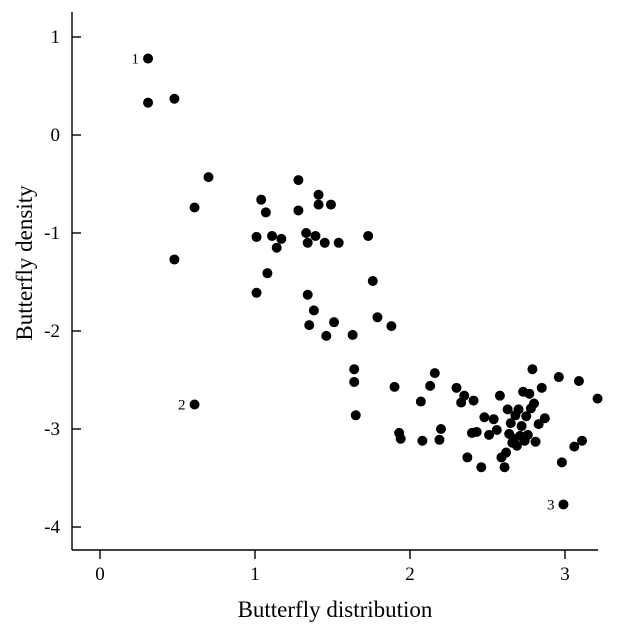 This screenshot has height=625, width=617. What do you see at coordinates (52, 233) in the screenshot?
I see `y-tick-label: -1` at bounding box center [52, 233].